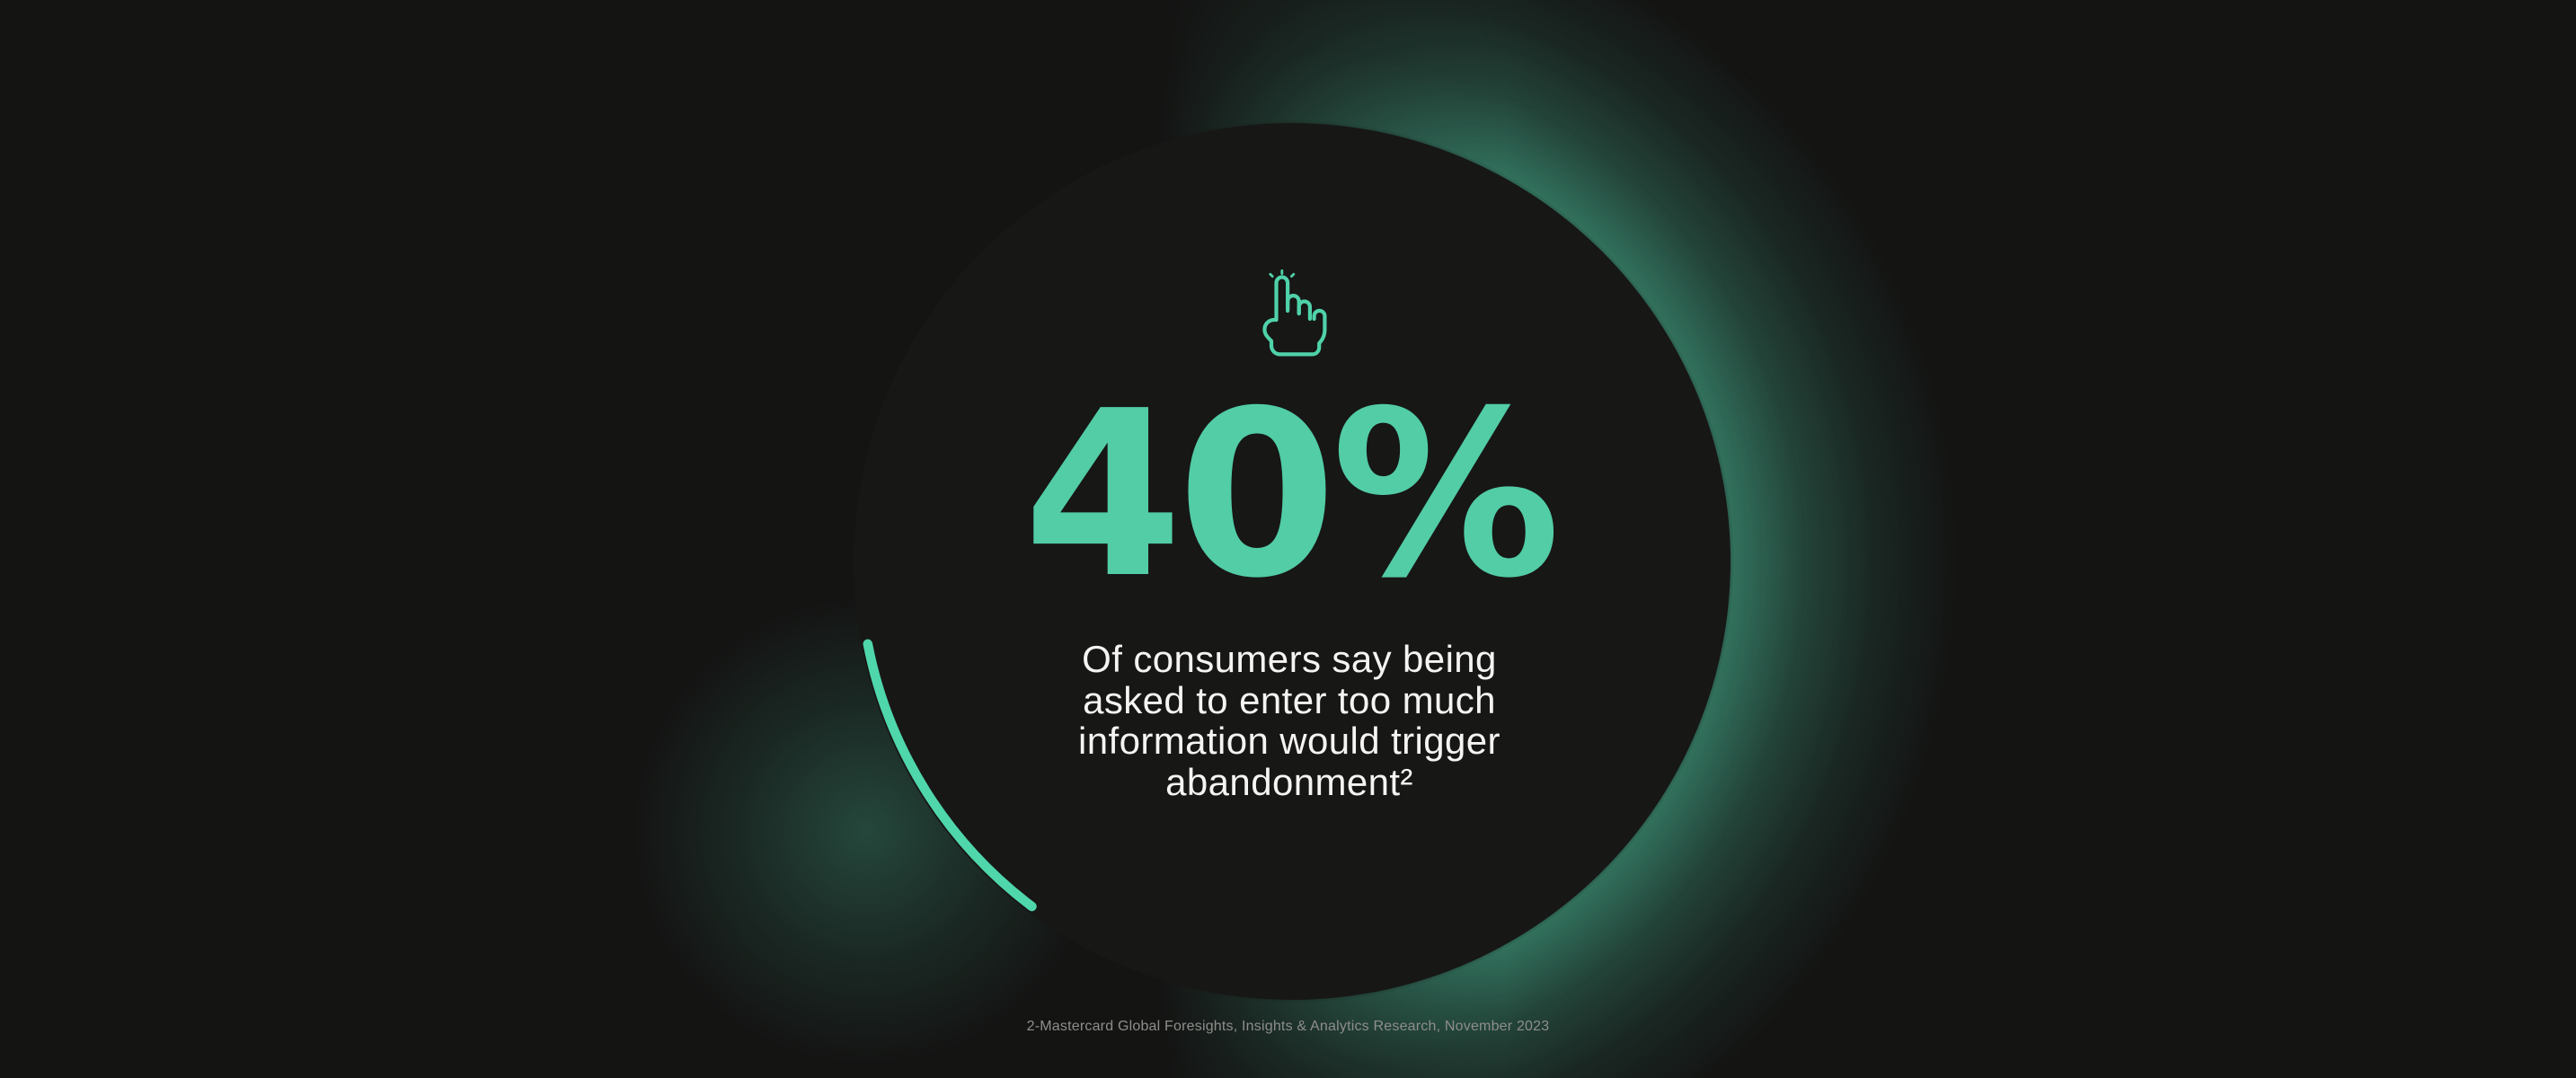 The width and height of the screenshot is (2576, 1078). I want to click on tap-hand-icon, so click(1294, 313).